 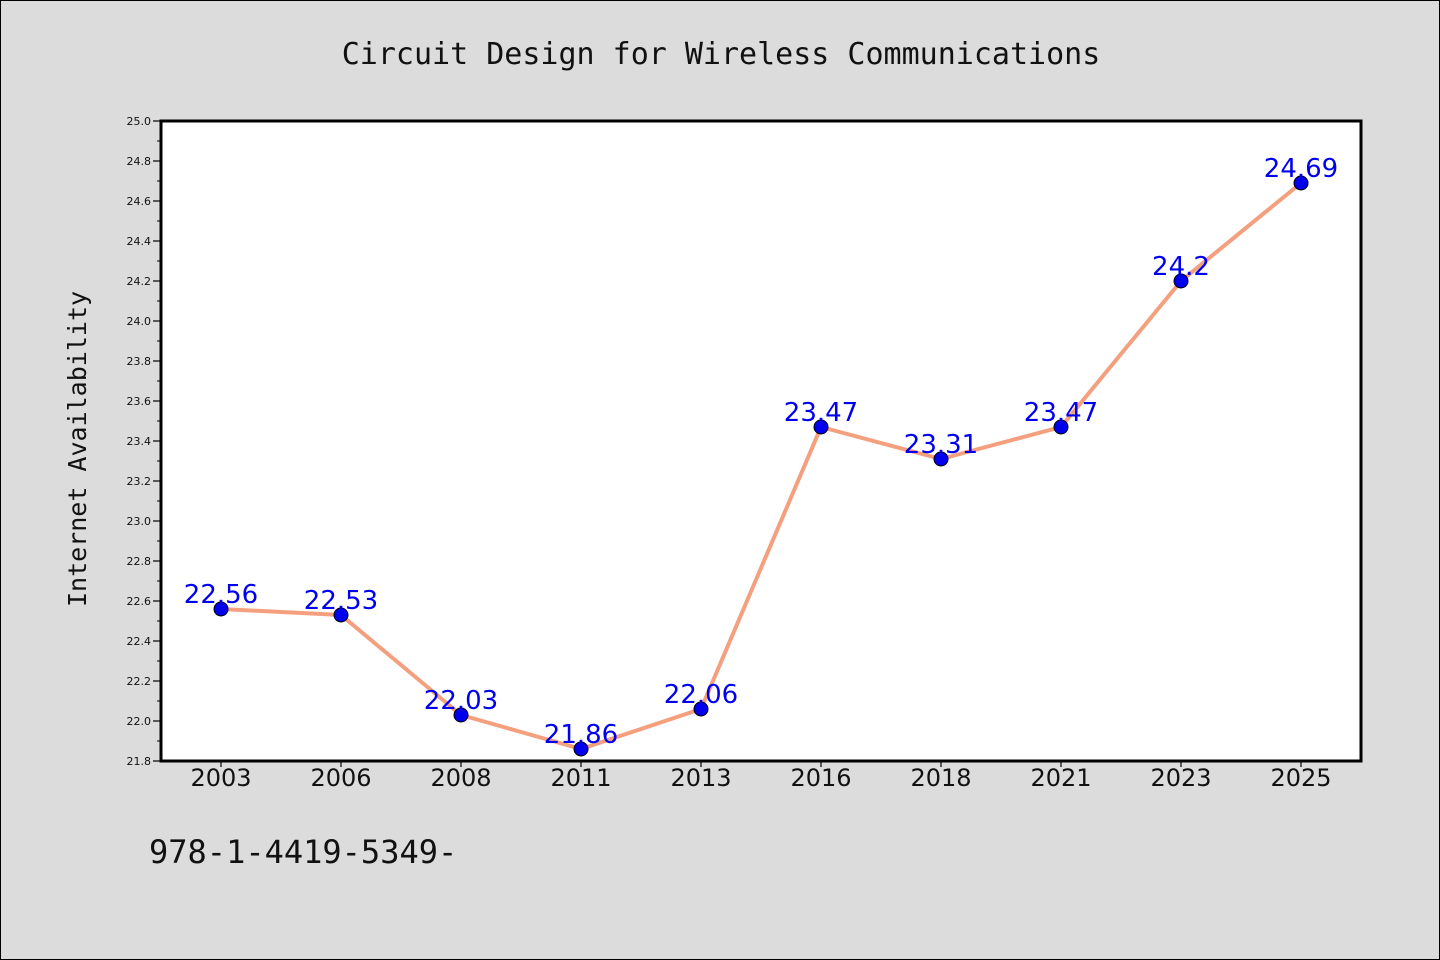 What do you see at coordinates (139, 561) in the screenshot?
I see `y-tick-label: 22.8` at bounding box center [139, 561].